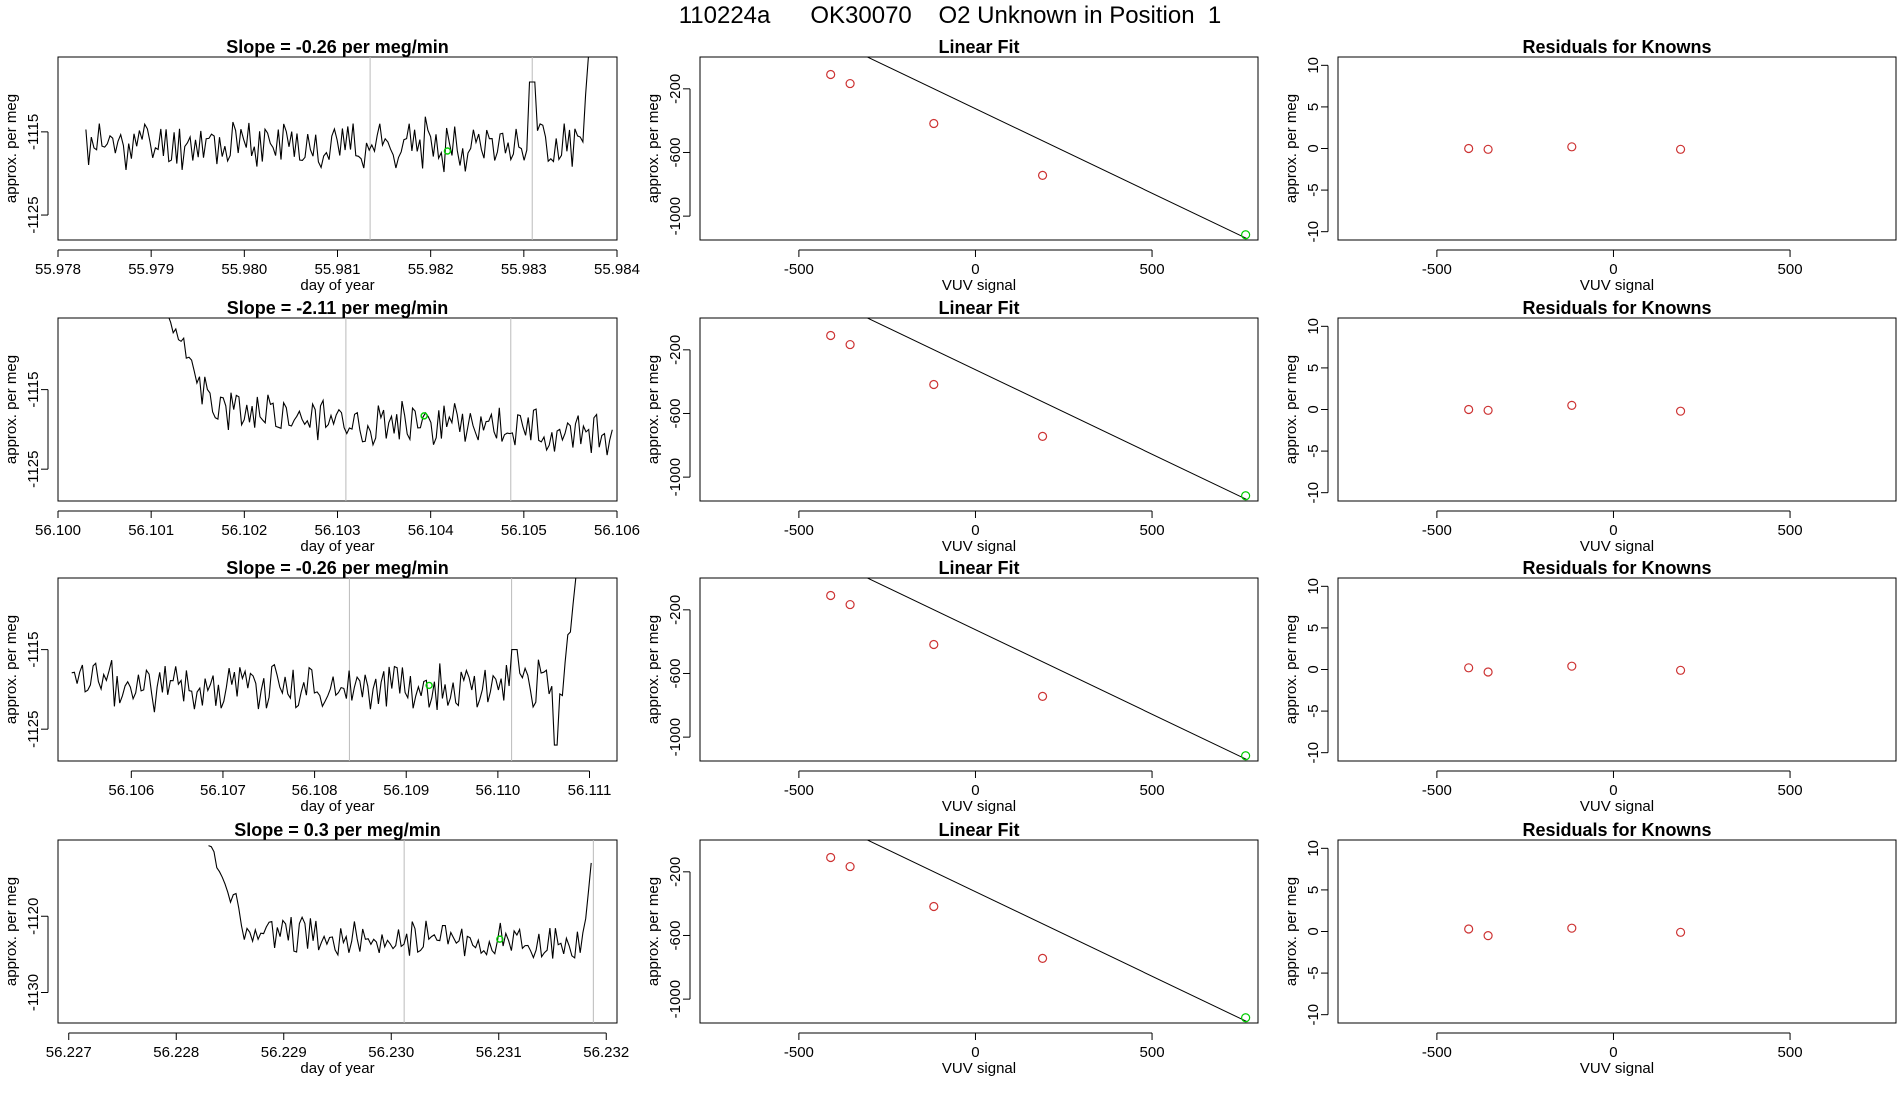  I want to click on x-tick-label: 55.981, so click(338, 269).